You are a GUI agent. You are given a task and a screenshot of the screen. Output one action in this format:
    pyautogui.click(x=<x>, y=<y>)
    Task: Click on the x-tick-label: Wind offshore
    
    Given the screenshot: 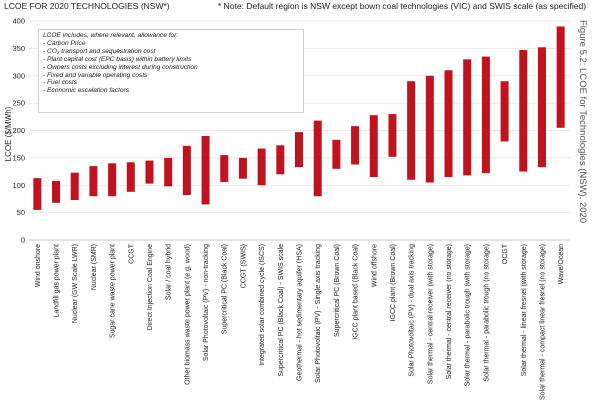 What is the action you would take?
    pyautogui.click(x=374, y=265)
    